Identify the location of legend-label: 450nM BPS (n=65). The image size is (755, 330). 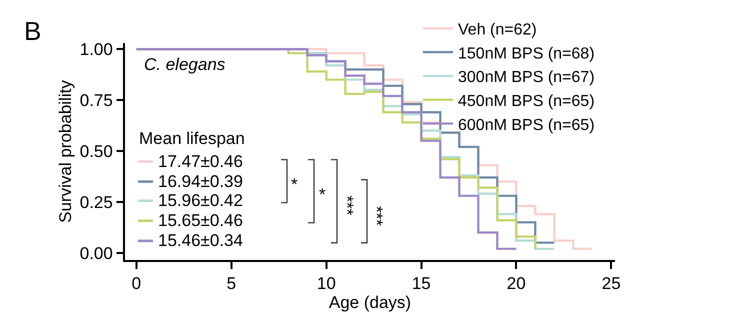
(526, 101).